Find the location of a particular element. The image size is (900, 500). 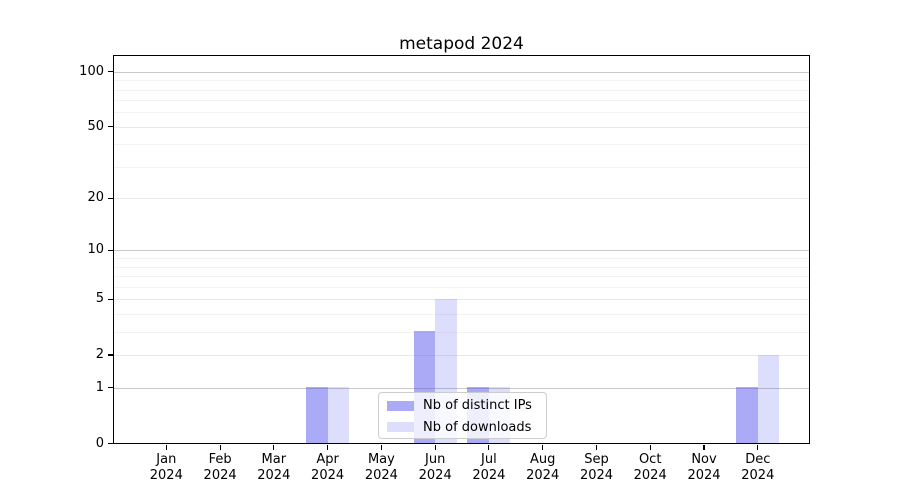

x-axis-tick-aug is located at coordinates (543, 447).